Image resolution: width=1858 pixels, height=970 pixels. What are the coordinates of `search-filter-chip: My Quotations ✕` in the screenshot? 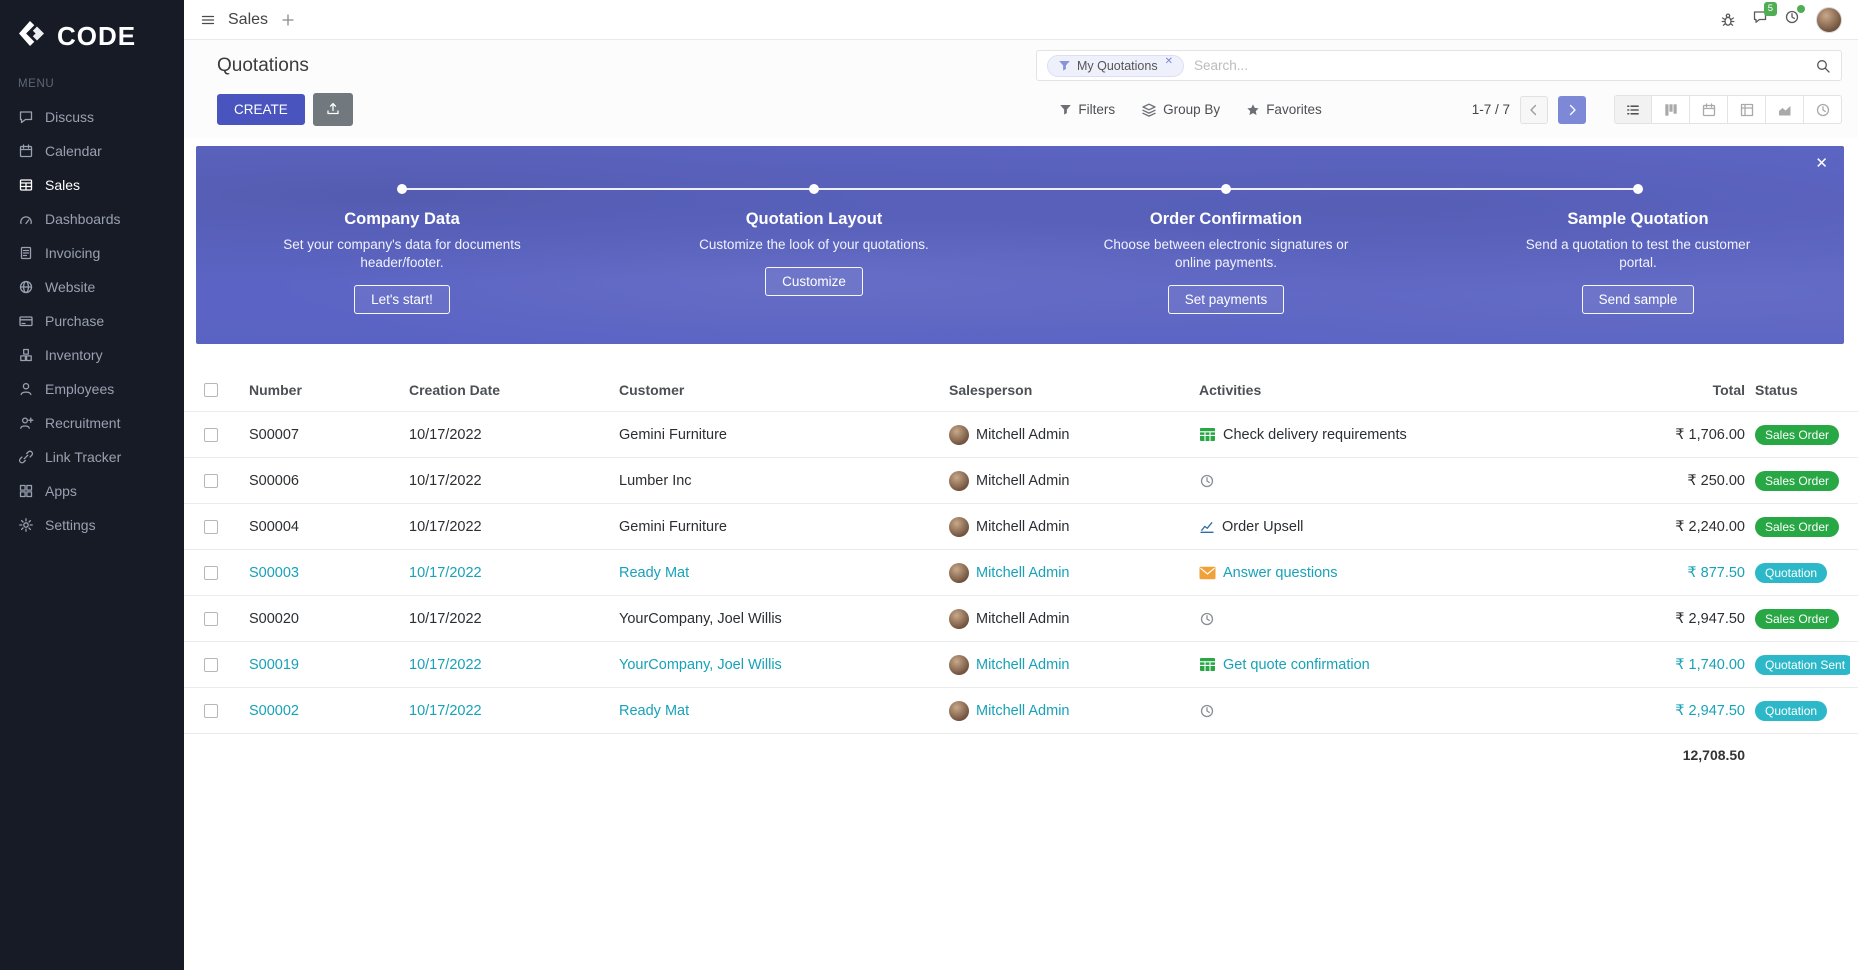 It's located at (1115, 65).